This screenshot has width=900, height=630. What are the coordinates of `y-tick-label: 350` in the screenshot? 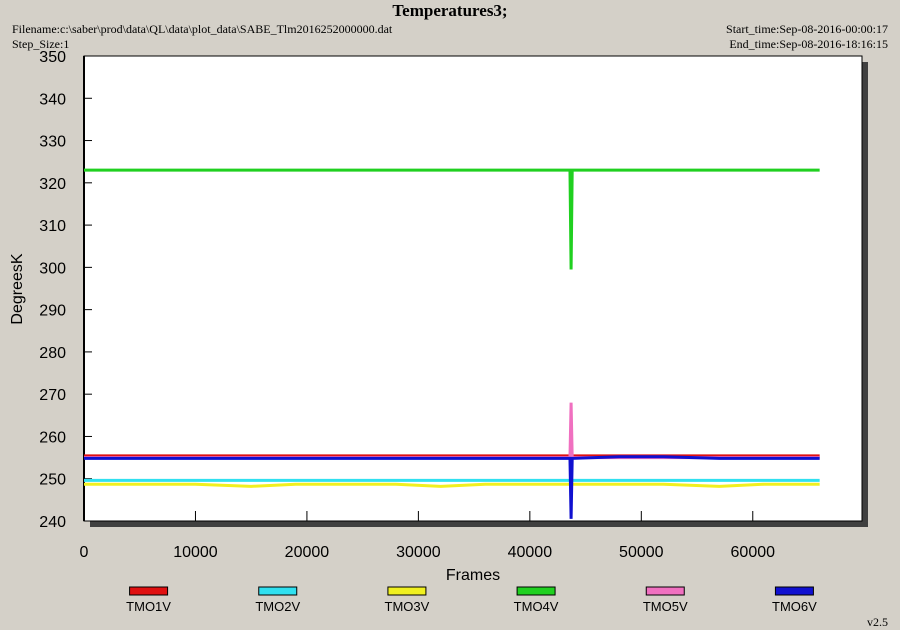 It's located at (52, 57).